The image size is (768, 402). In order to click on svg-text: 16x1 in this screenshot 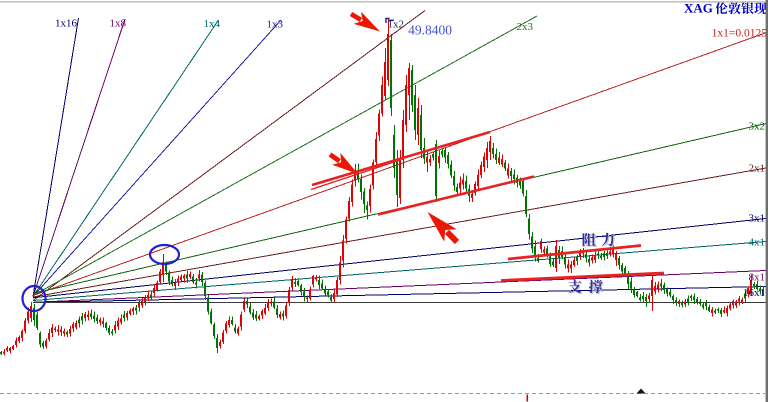, I will do `click(754, 293)`.